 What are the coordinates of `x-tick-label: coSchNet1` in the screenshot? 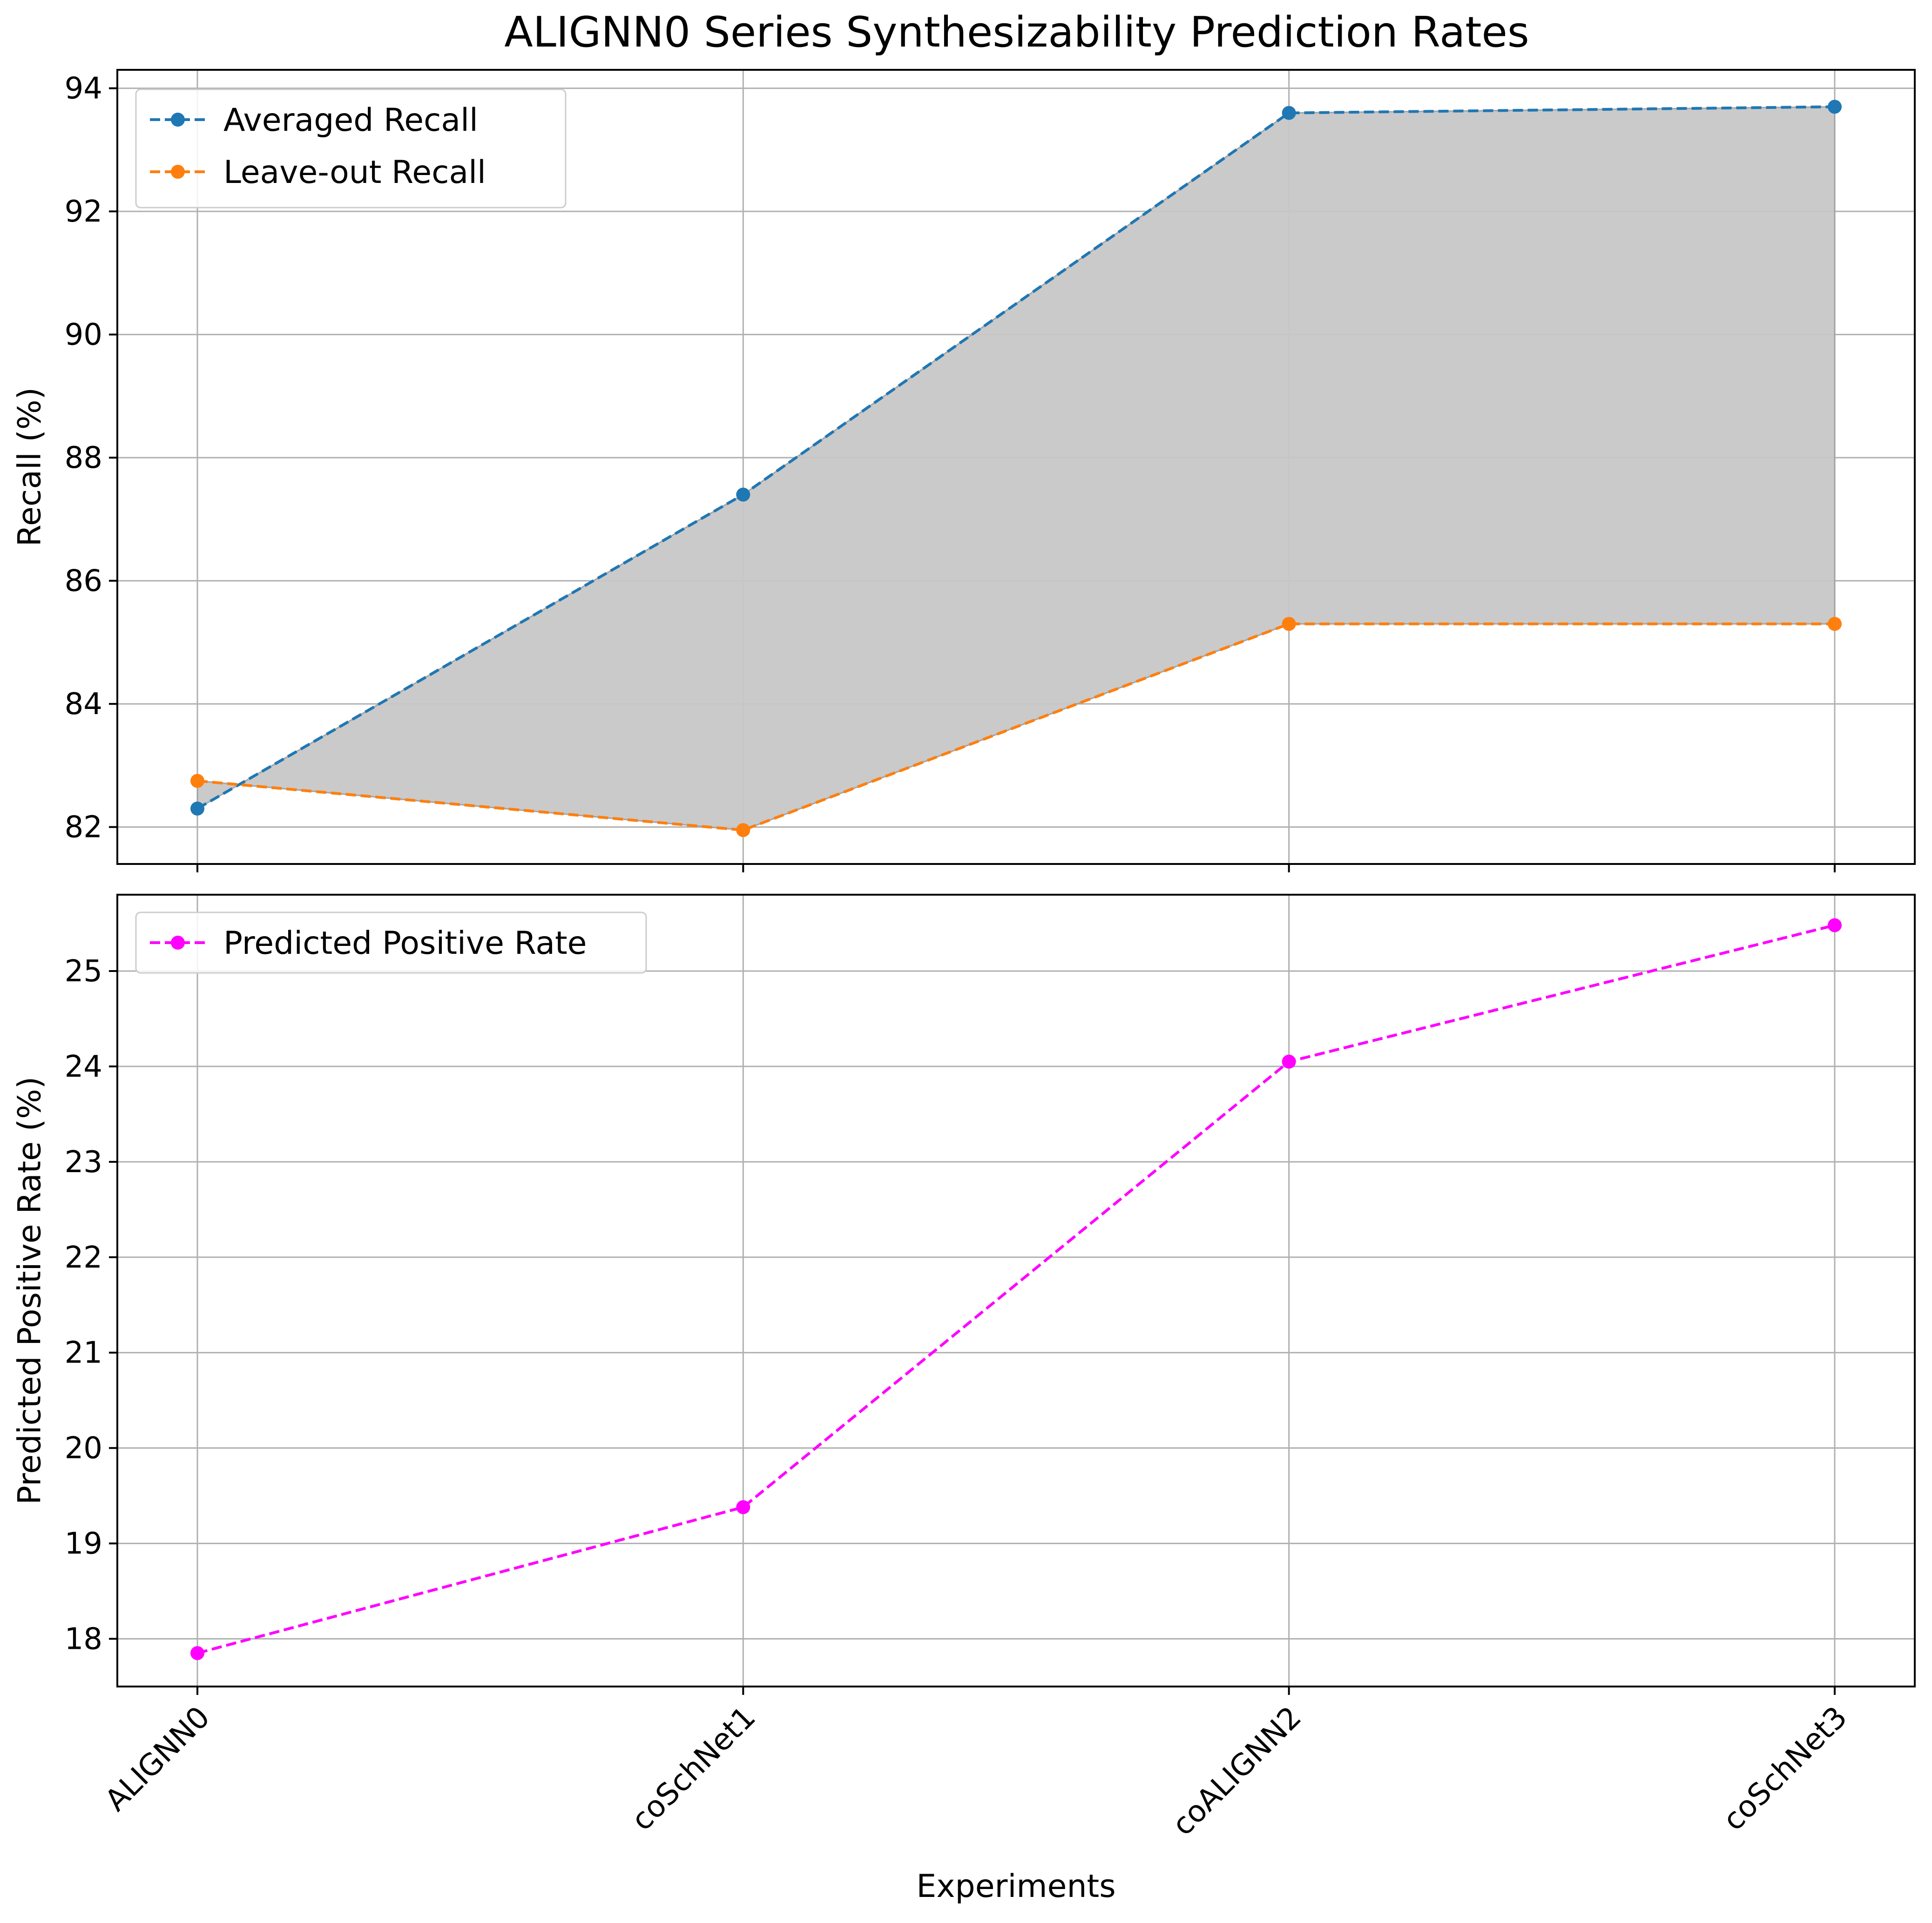 It's located at (694, 1768).